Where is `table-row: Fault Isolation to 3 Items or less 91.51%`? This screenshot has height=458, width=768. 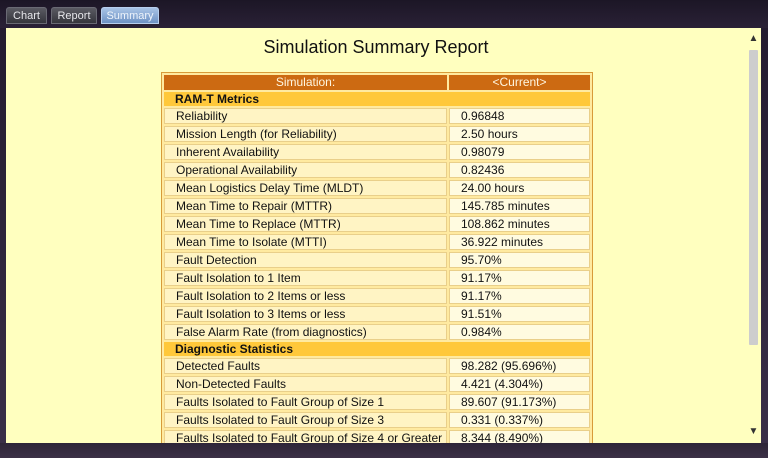 table-row: Fault Isolation to 3 Items or less 91.51% is located at coordinates (377, 314).